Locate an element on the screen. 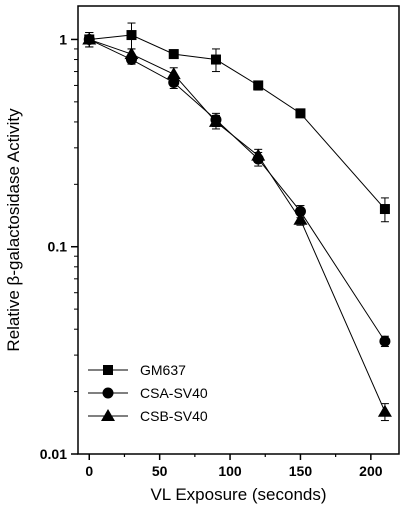 This screenshot has width=401, height=509. legend-label: GM637 is located at coordinates (163, 370).